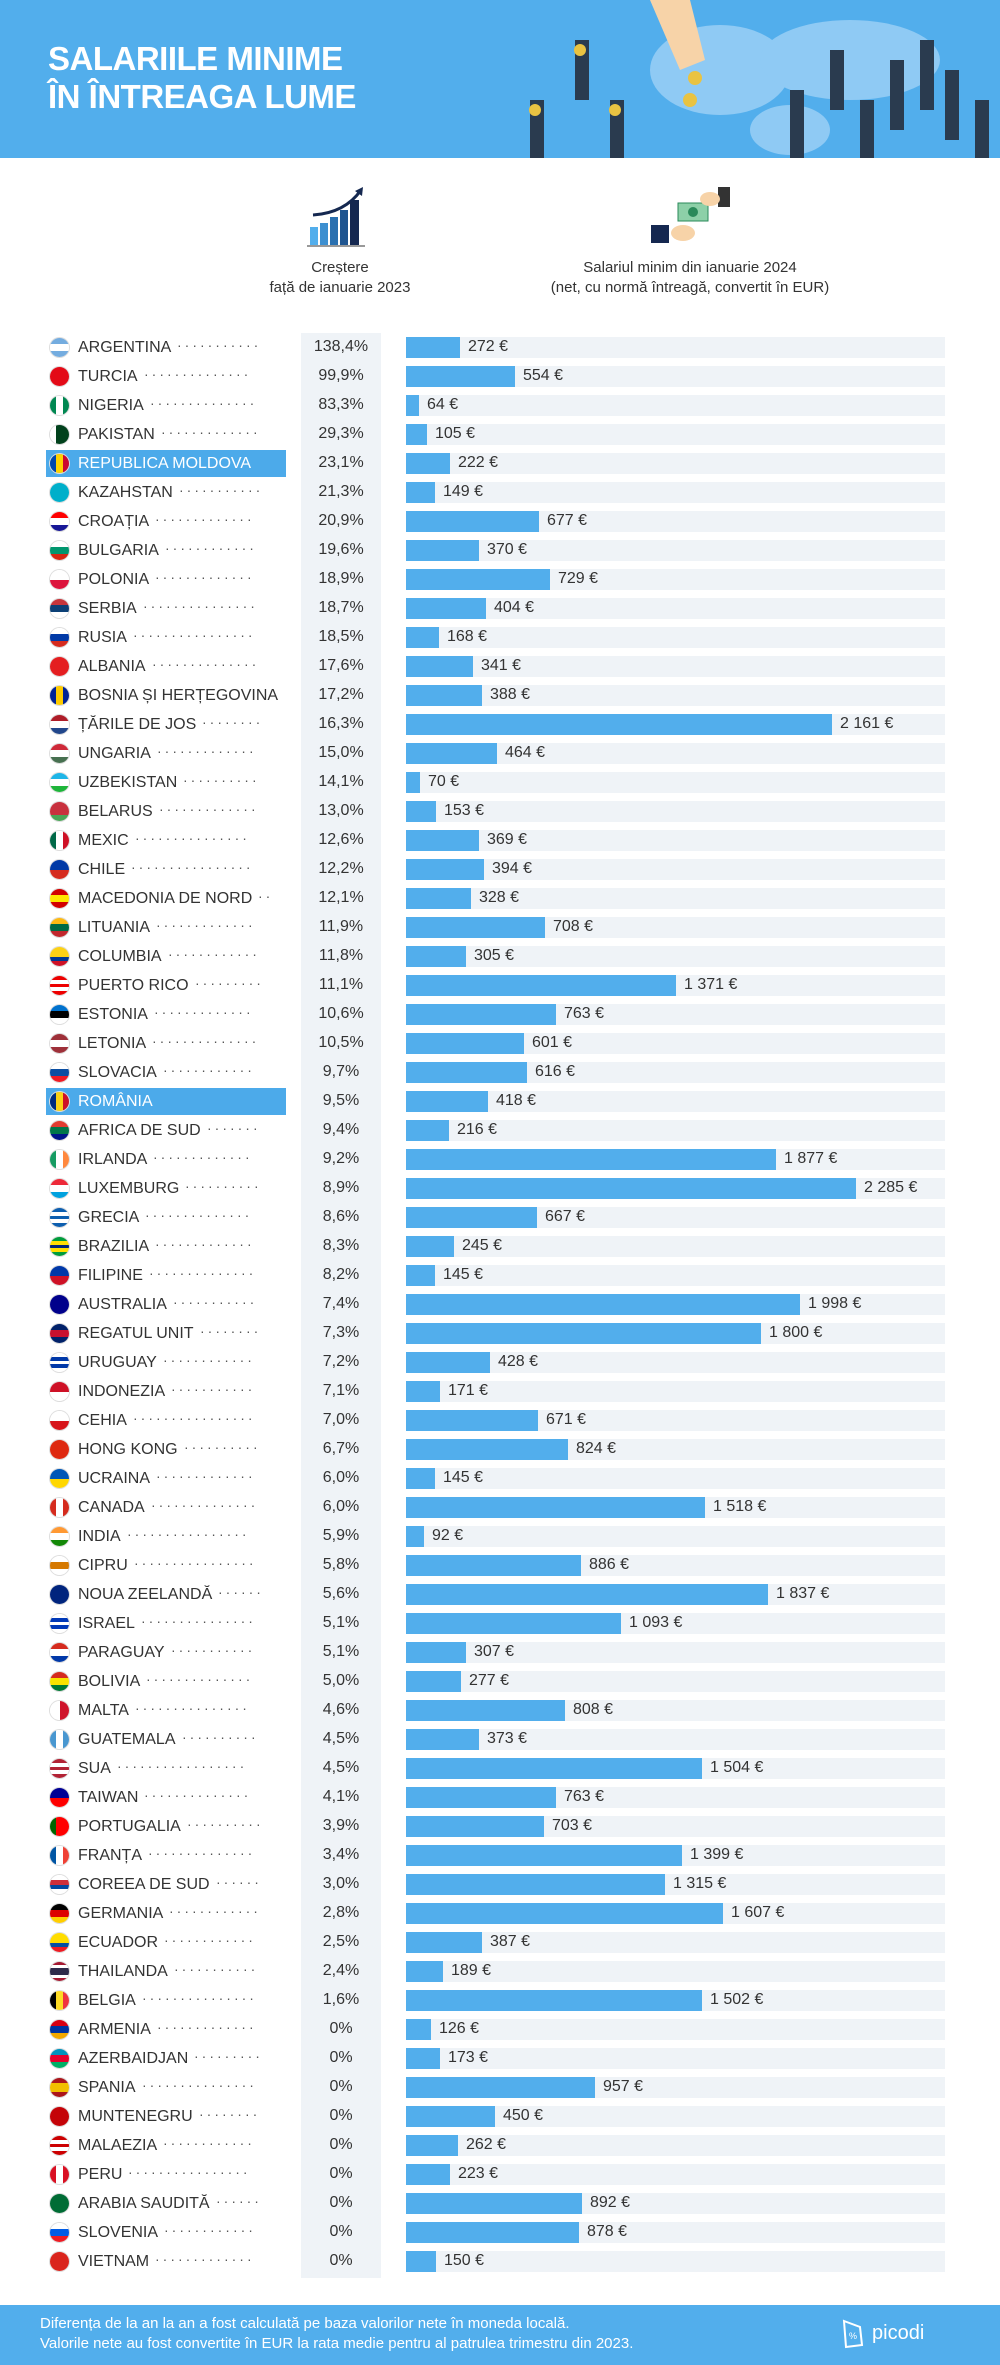 This screenshot has height=2365, width=1000. I want to click on table-row: SERBIA ··············· 18,7% 404 €, so click(500, 608).